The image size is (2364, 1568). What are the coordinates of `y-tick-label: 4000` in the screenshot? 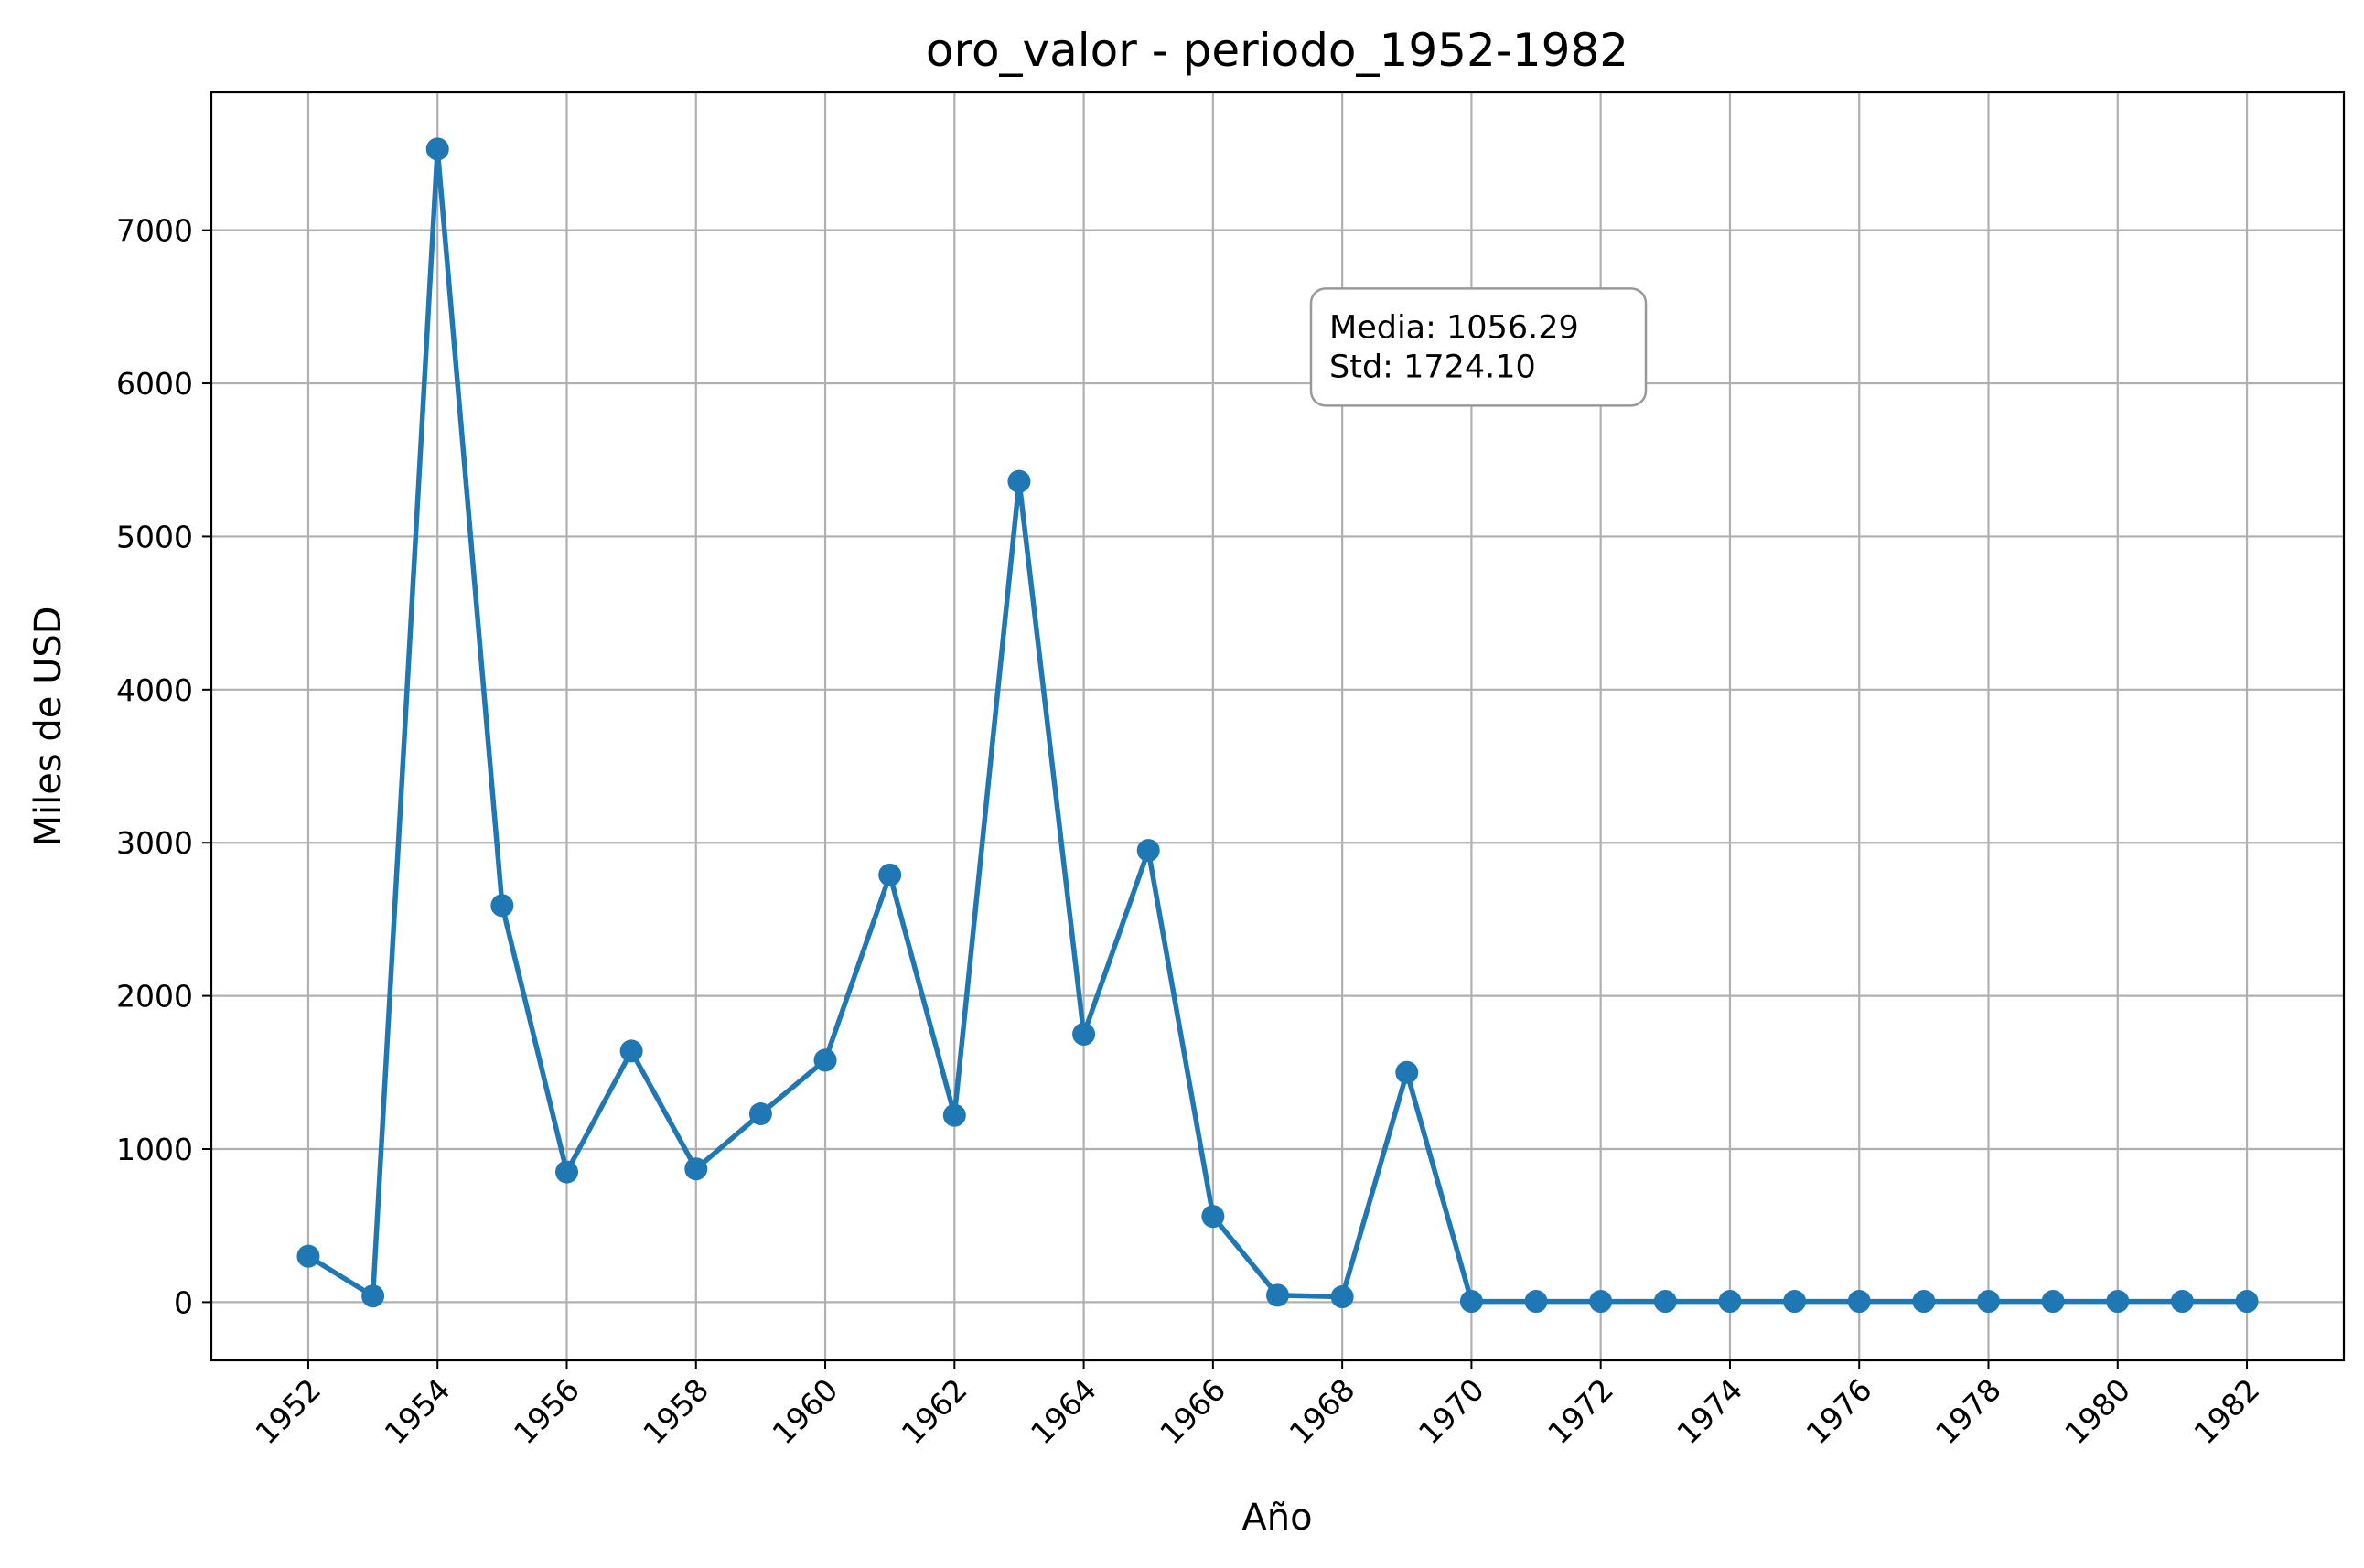 It's located at (154, 690).